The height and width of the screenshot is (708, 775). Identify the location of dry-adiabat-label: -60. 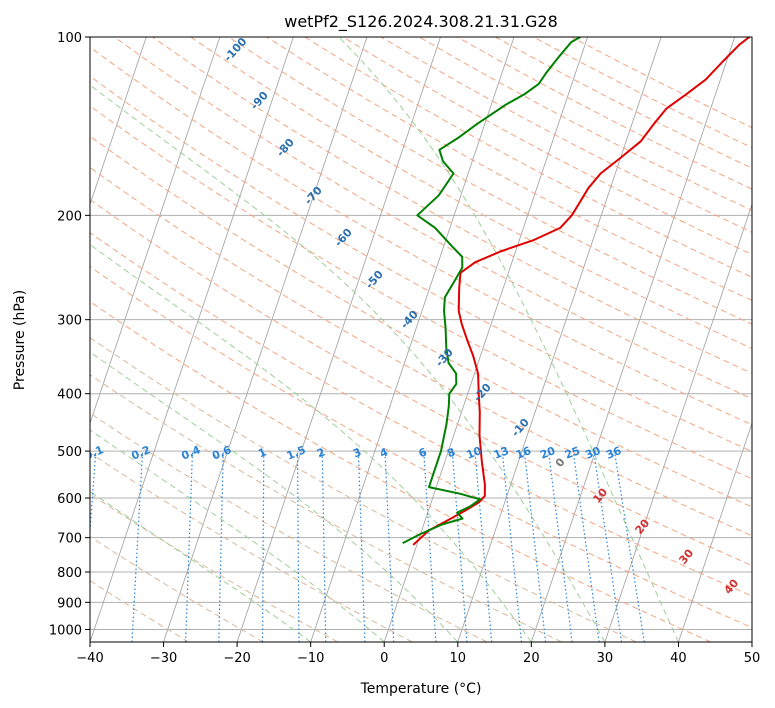
(343, 238).